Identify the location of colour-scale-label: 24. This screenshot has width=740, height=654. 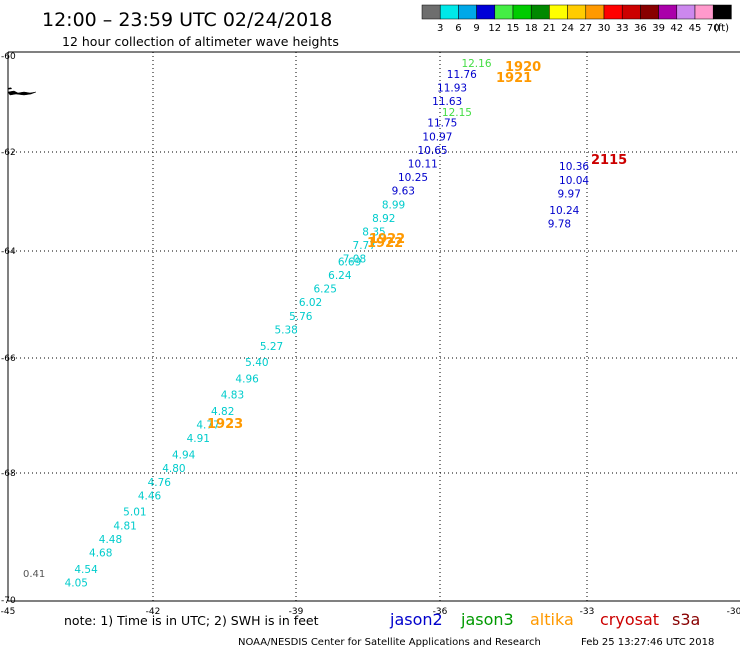
(567, 28).